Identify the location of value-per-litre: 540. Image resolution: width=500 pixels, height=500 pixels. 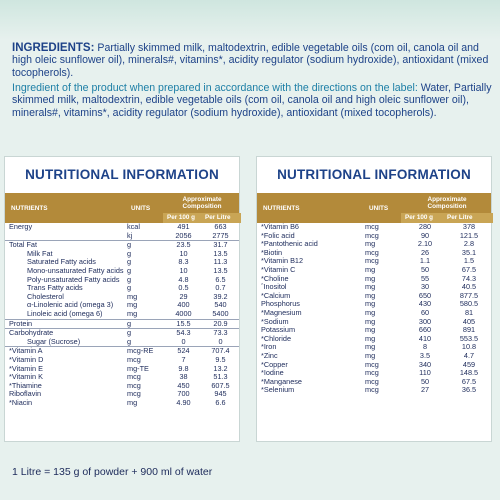
(220, 305).